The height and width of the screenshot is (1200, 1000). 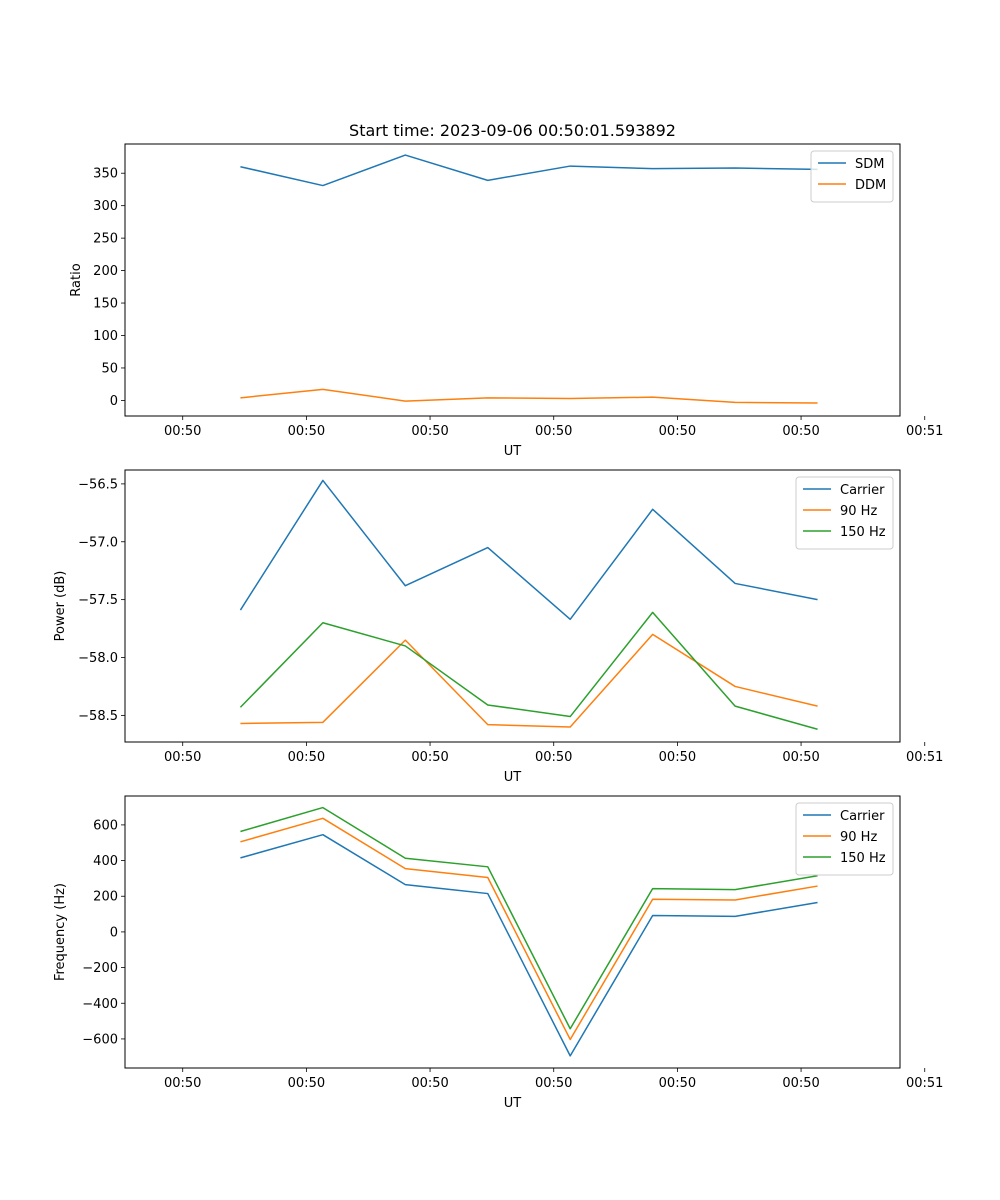 What do you see at coordinates (105, 336) in the screenshot?
I see `y-tick-label: 100` at bounding box center [105, 336].